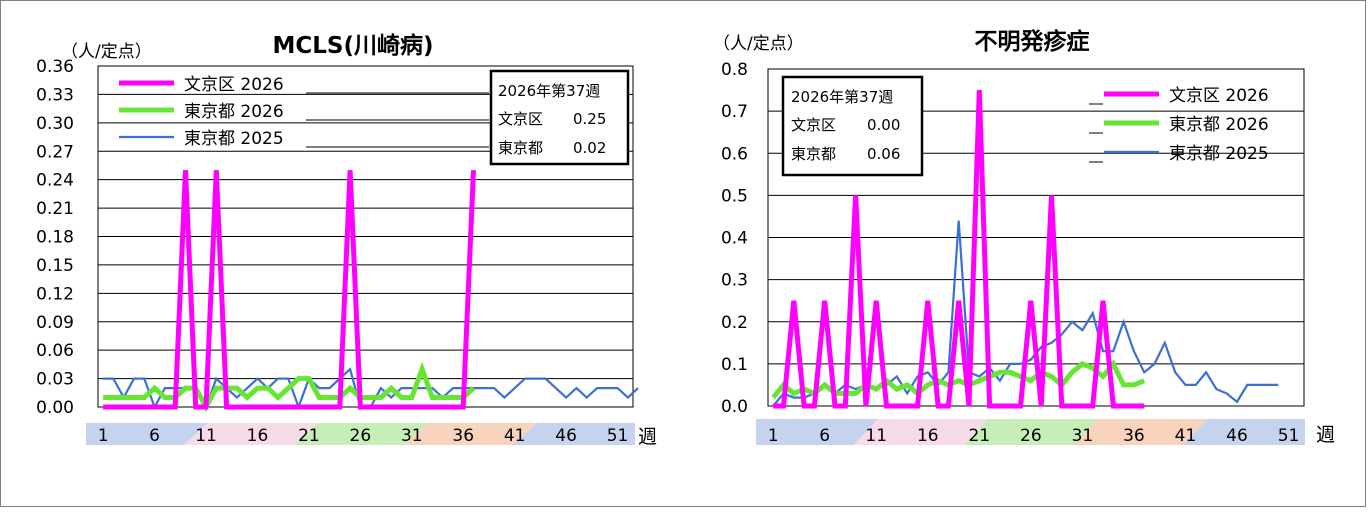 The width and height of the screenshot is (1368, 512). Describe the element at coordinates (234, 139) in the screenshot. I see `chart1-legend-label-tokyo-2025: 東京都 2025` at that location.